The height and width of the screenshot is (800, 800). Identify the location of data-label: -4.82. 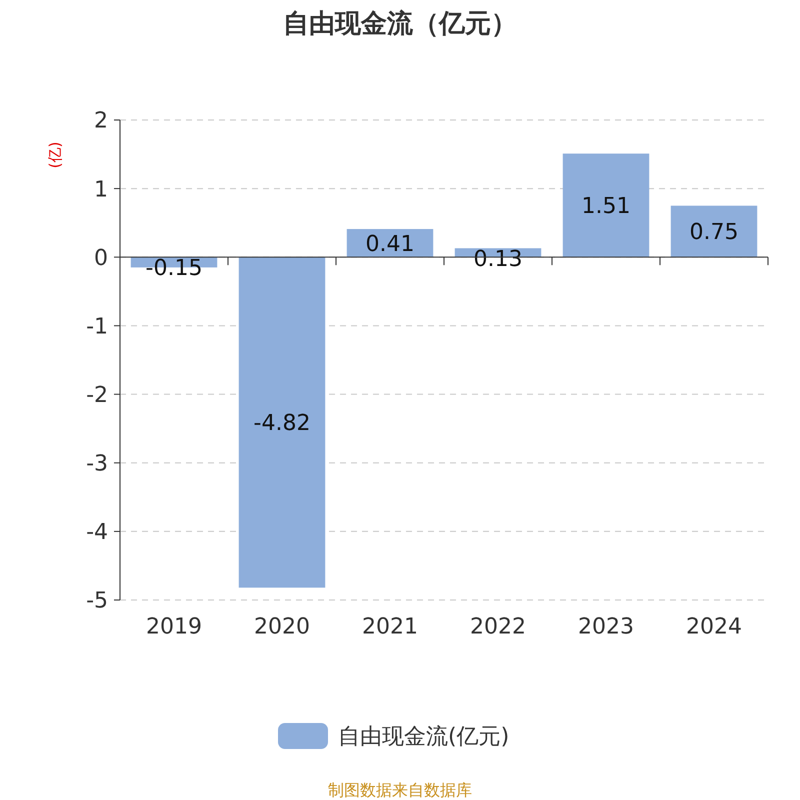
(282, 423).